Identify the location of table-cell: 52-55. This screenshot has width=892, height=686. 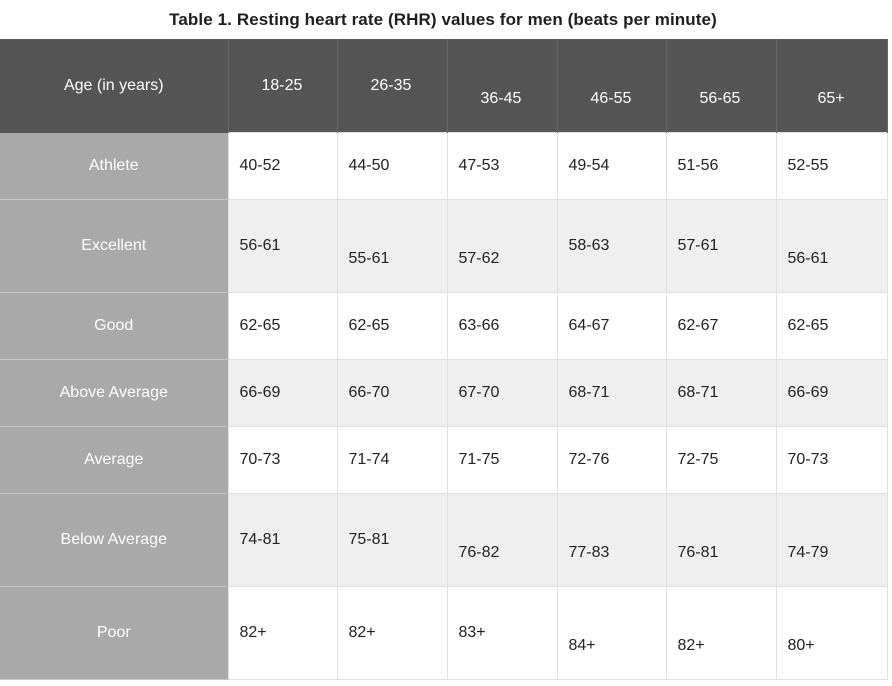
(831, 166).